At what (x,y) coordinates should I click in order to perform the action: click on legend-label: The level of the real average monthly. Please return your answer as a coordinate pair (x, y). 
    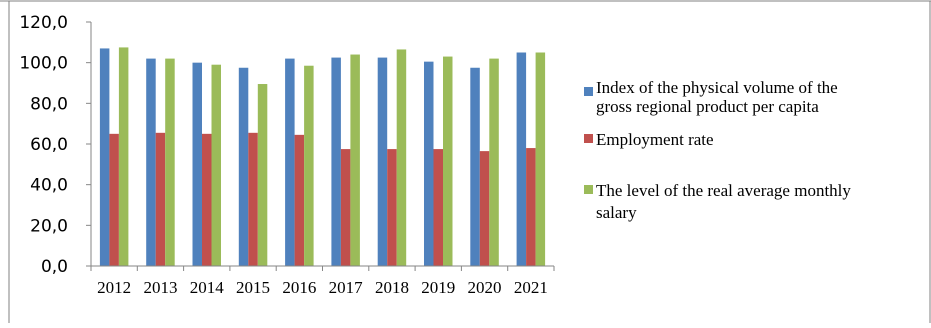
    Looking at the image, I should click on (723, 190).